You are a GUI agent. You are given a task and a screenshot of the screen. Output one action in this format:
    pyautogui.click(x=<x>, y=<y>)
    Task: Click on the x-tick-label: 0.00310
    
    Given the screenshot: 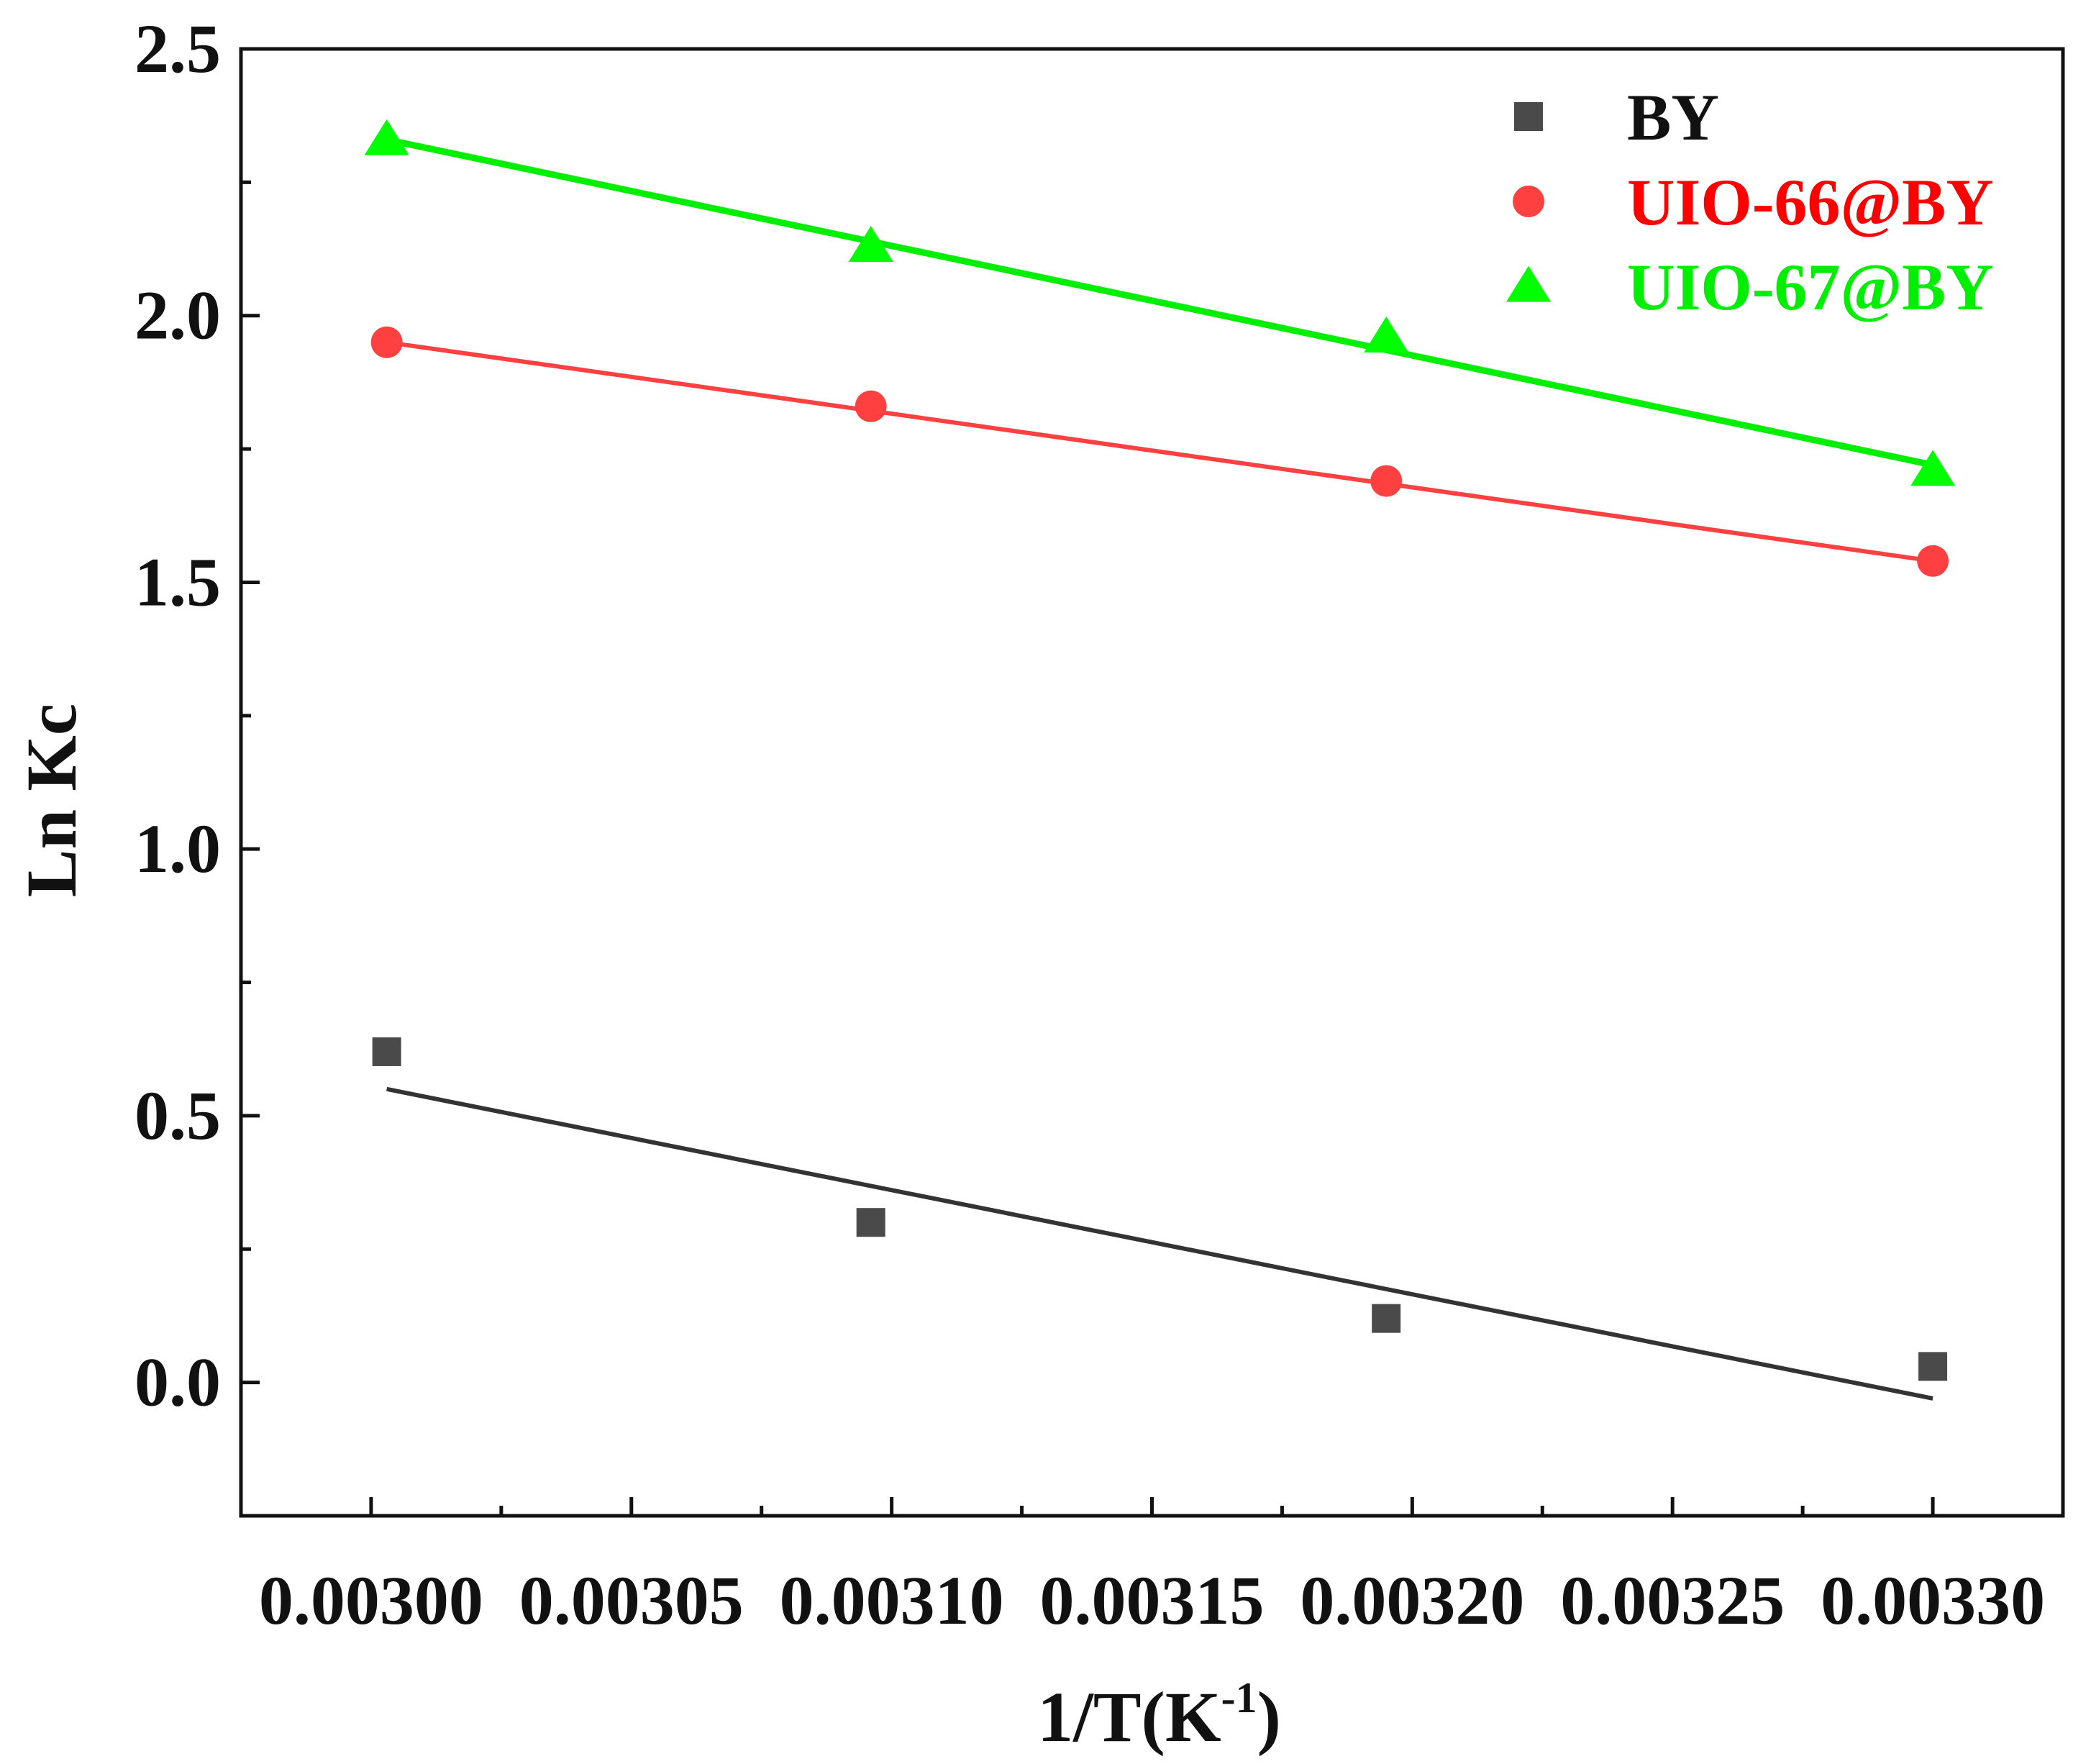 What is the action you would take?
    pyautogui.click(x=892, y=1600)
    